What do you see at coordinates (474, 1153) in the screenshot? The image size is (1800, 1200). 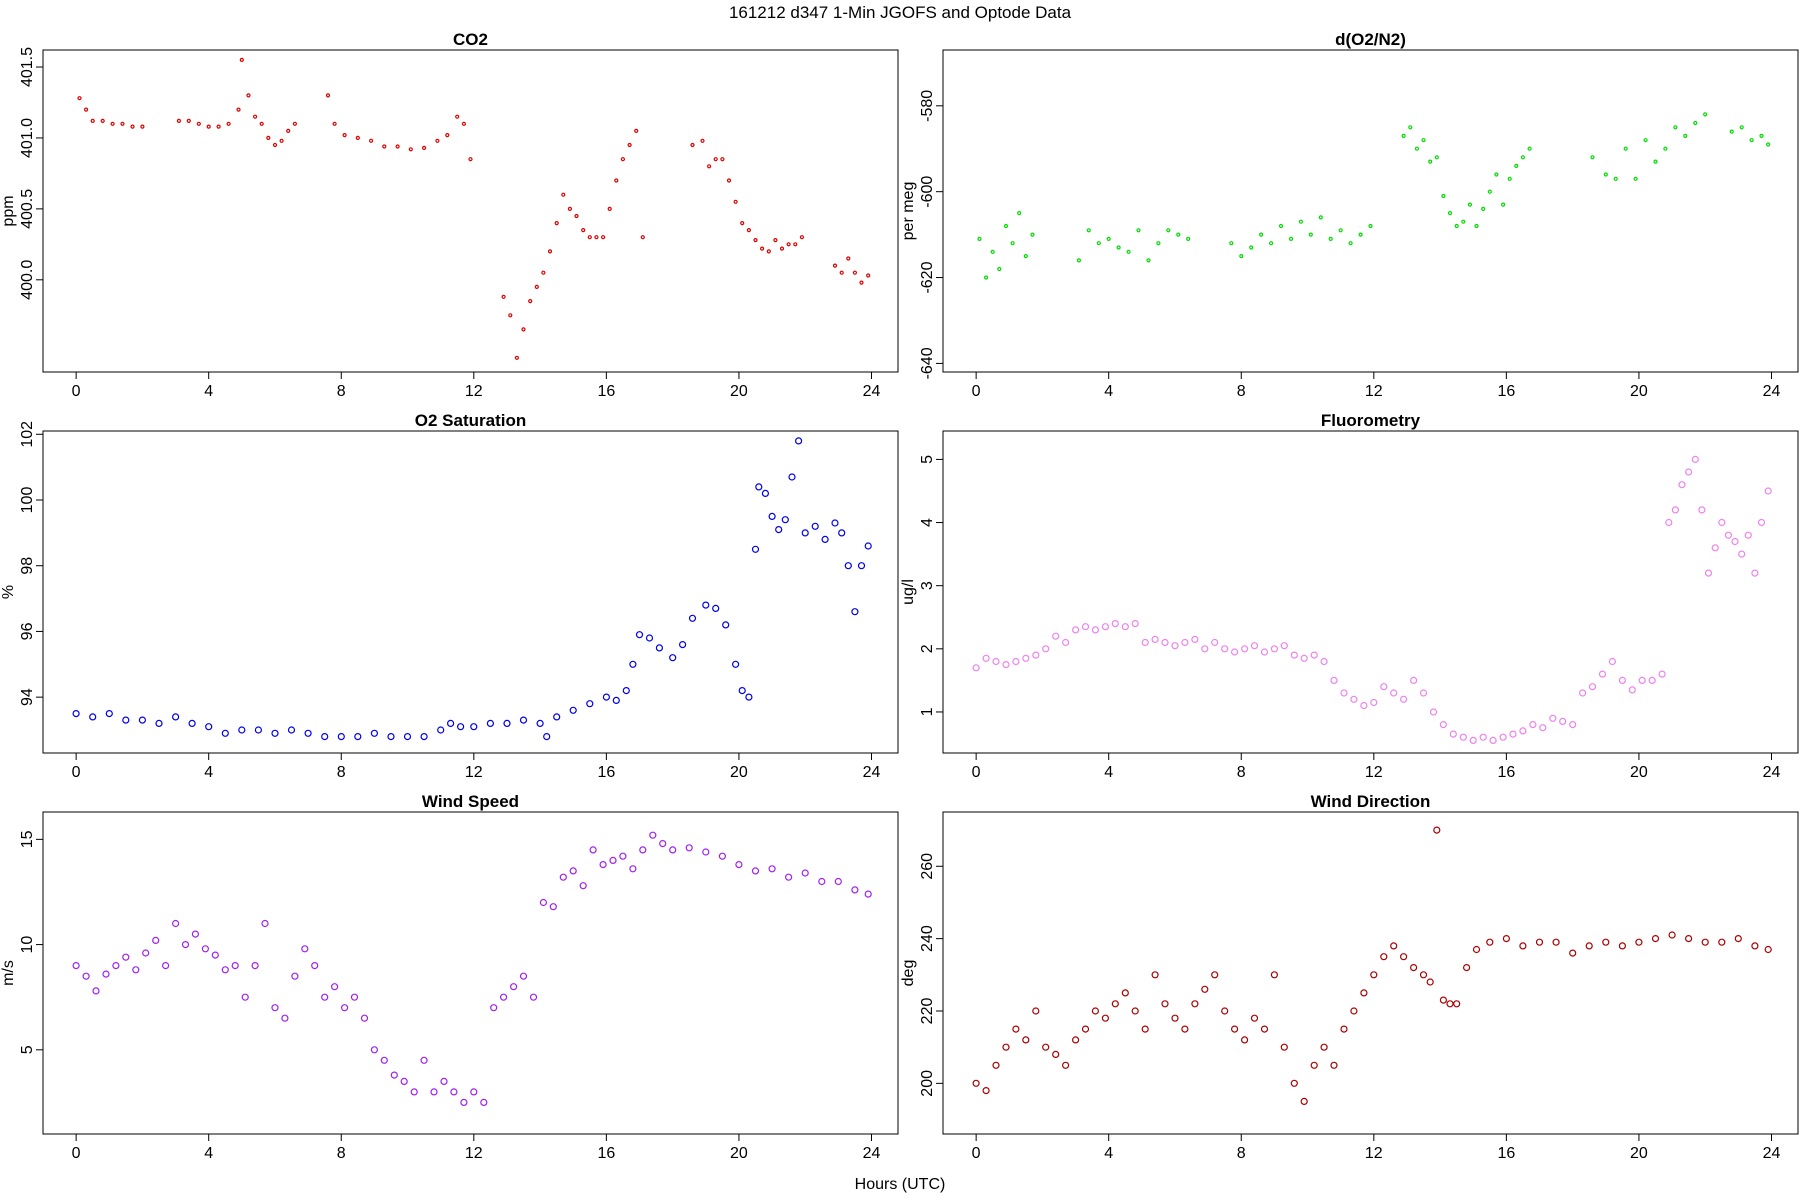 I see `windspeed-x-tick-label: 12` at bounding box center [474, 1153].